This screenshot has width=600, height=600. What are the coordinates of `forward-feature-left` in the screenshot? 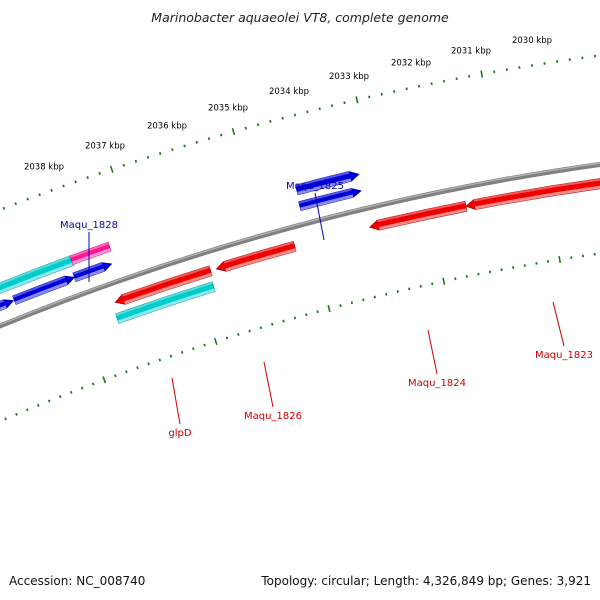 It's located at (7, 305).